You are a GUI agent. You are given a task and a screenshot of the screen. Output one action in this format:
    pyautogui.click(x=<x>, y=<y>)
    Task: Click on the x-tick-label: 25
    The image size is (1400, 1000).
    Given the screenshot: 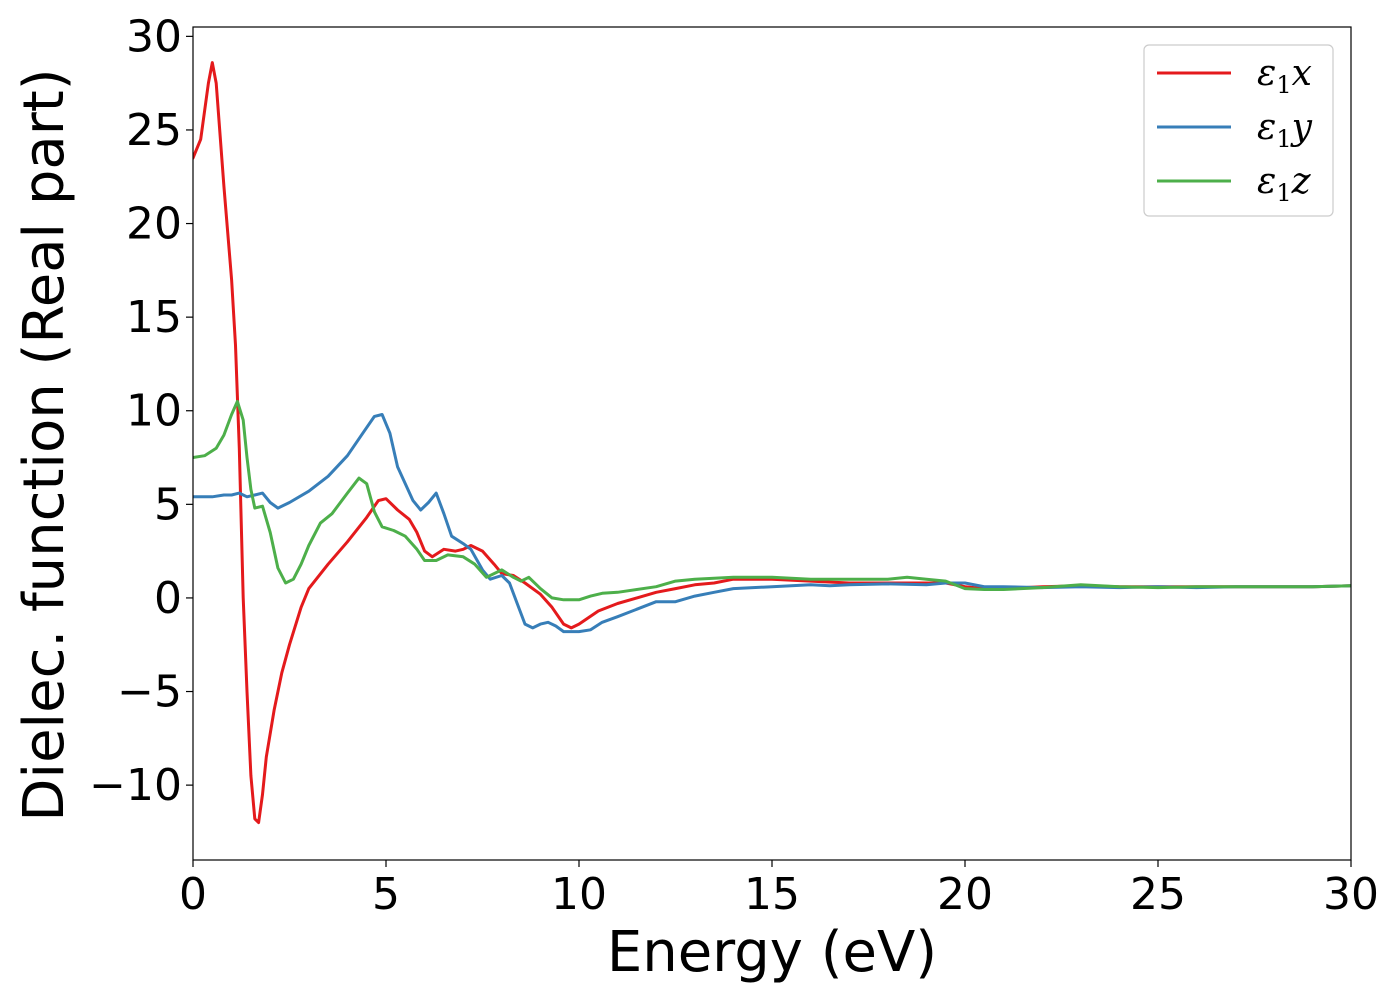 What is the action you would take?
    pyautogui.click(x=1158, y=894)
    